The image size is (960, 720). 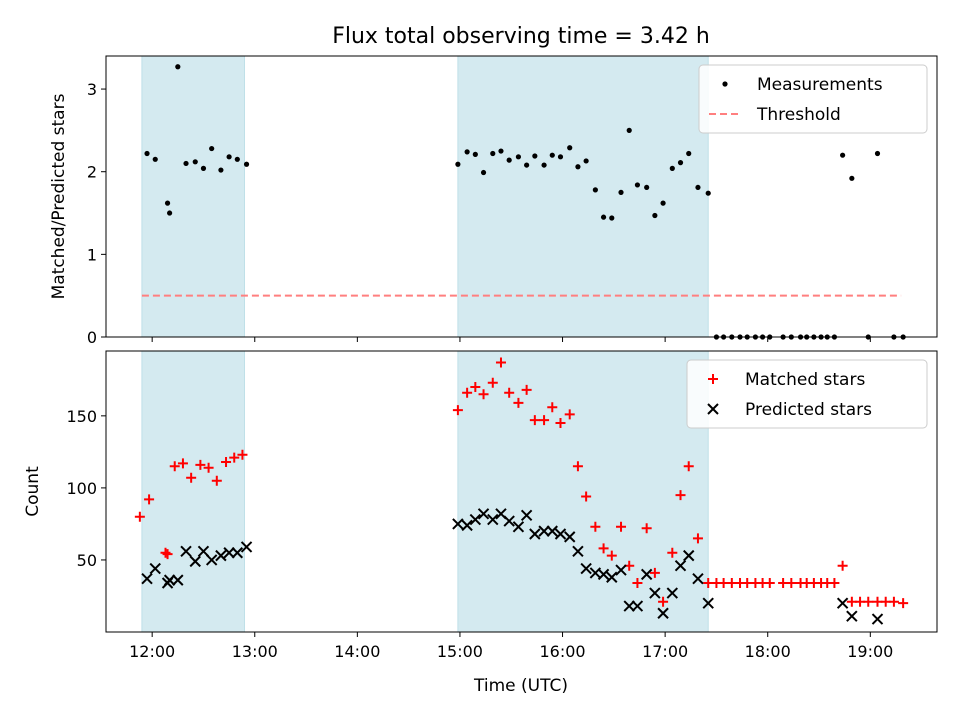 I want to click on y-tick-label: 100, so click(x=81, y=488).